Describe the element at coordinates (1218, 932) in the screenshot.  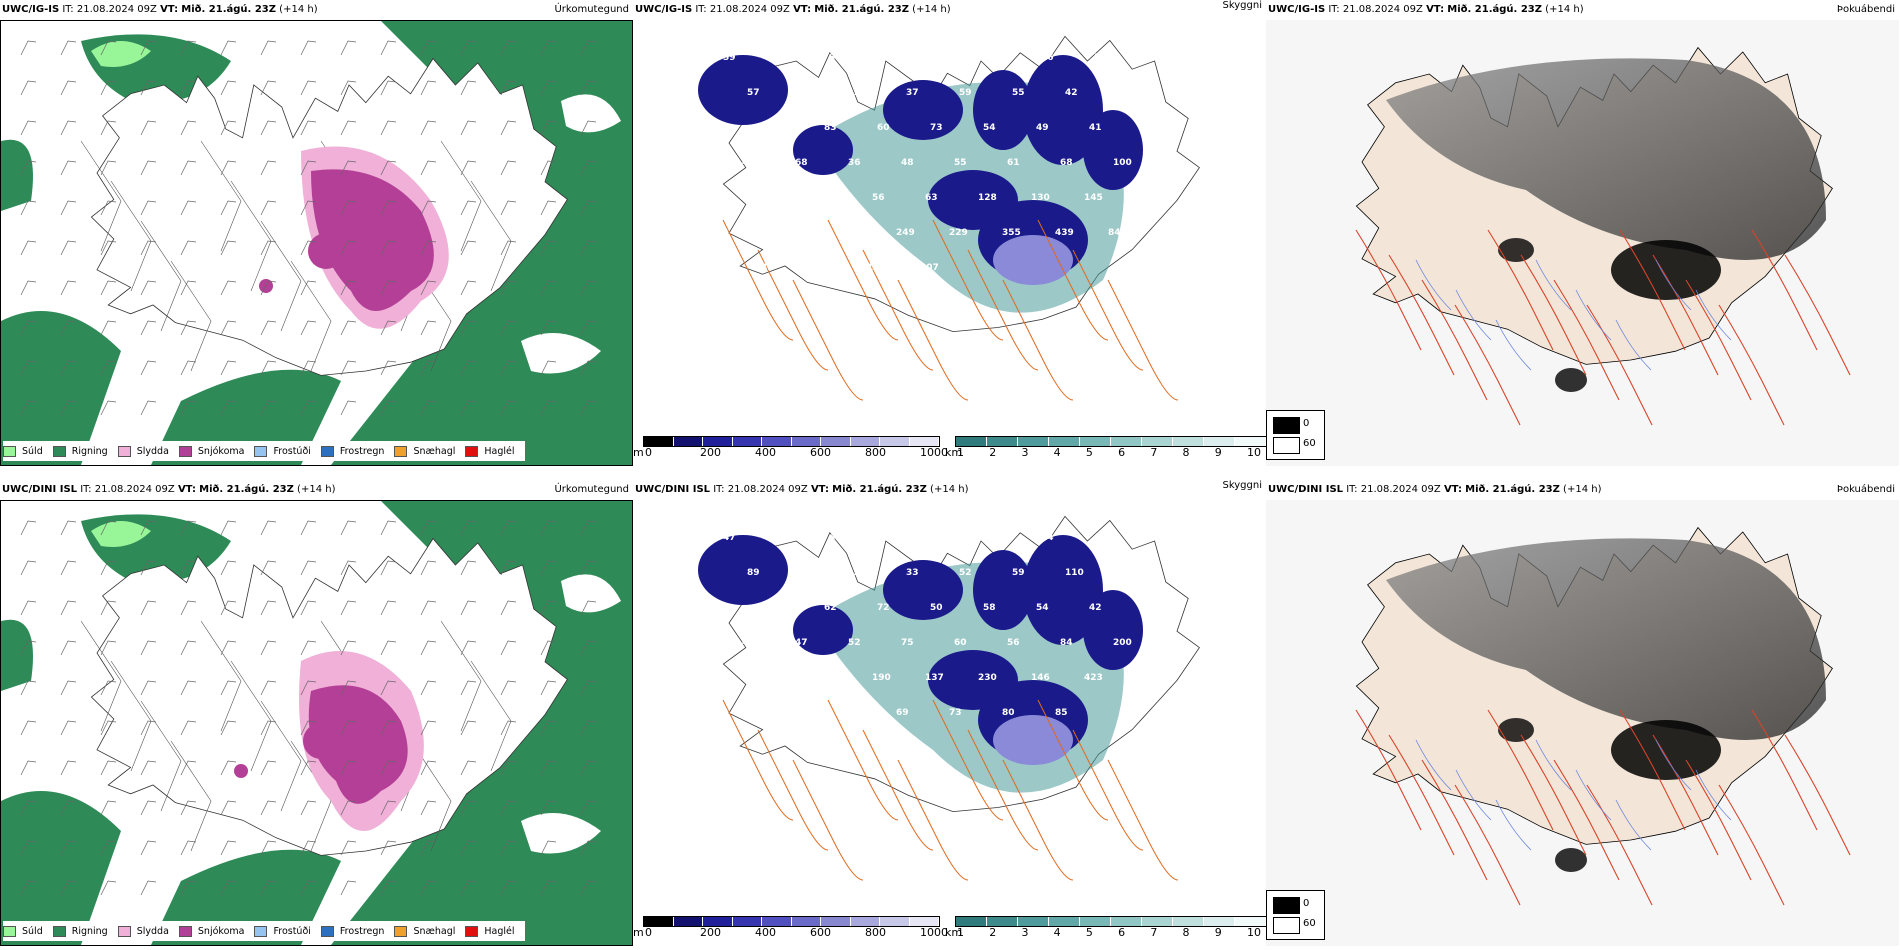
I see `colorbar-tick: 9` at that location.